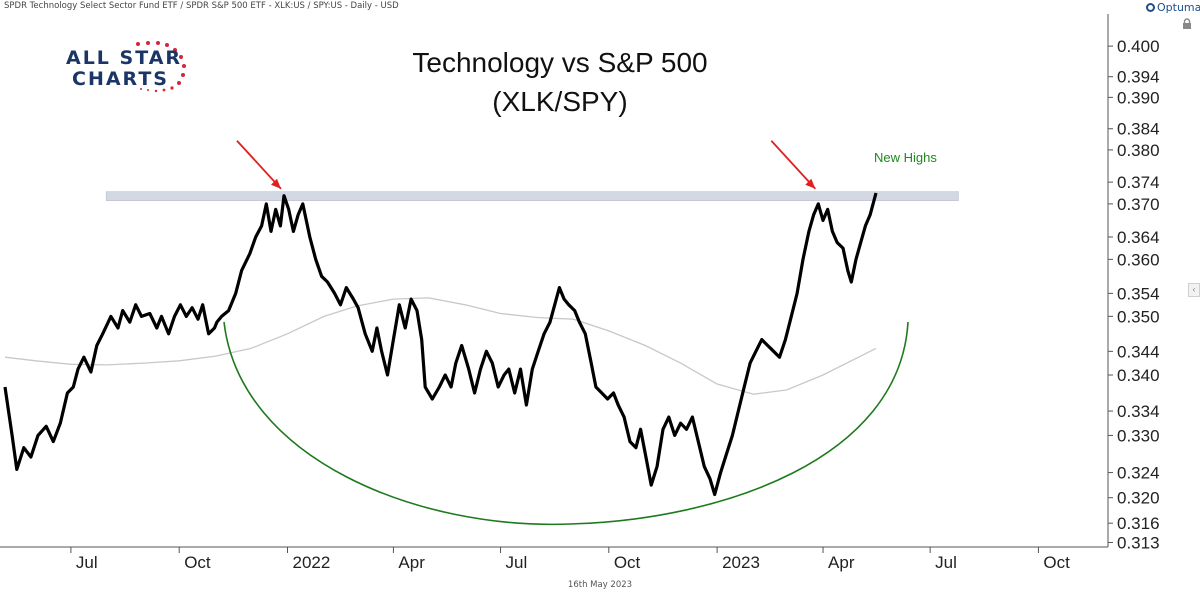 This screenshot has width=1200, height=596. I want to click on y-tick-label: 0.370, so click(1138, 204).